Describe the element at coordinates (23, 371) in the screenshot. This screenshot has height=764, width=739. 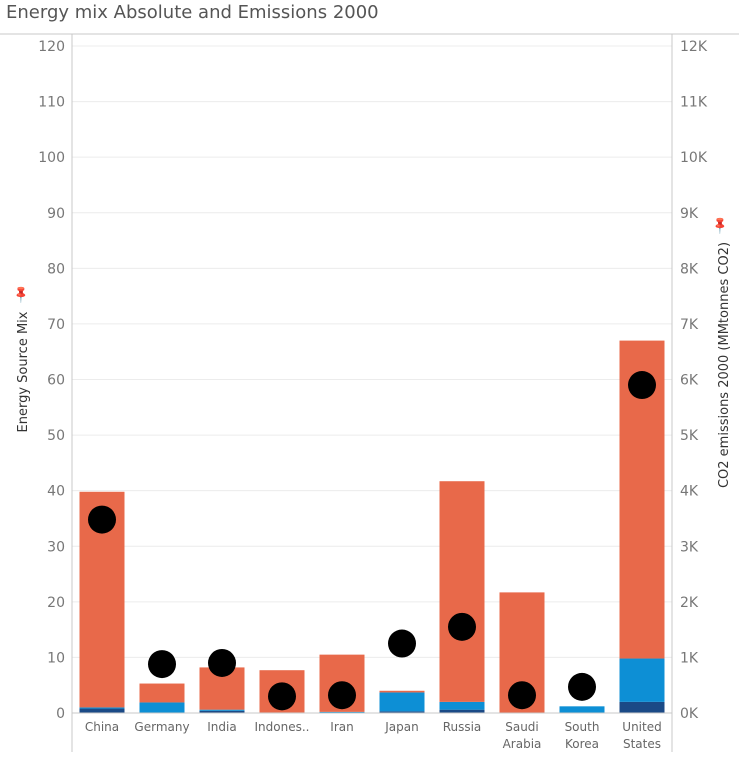
I see `left-axis-title: Energy Source Mix` at that location.